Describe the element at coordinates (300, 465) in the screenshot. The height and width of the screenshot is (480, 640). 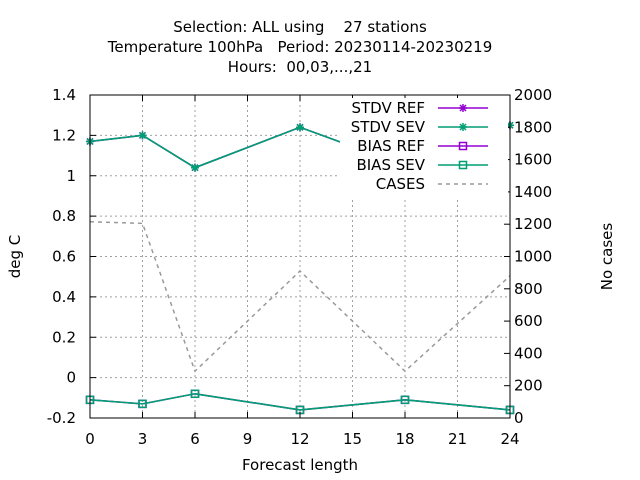
I see `x-axis-label: Forecast length` at that location.